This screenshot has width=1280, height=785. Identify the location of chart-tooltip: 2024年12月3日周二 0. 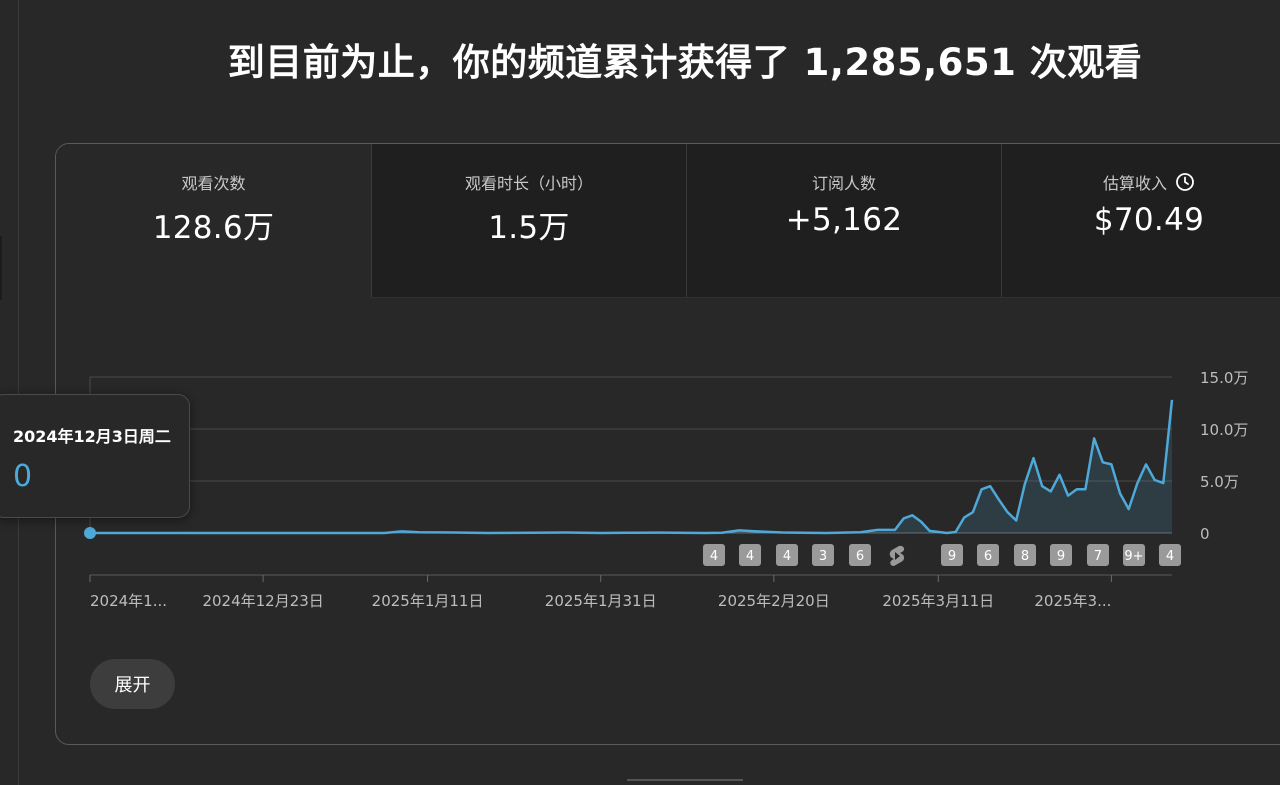
(95, 456).